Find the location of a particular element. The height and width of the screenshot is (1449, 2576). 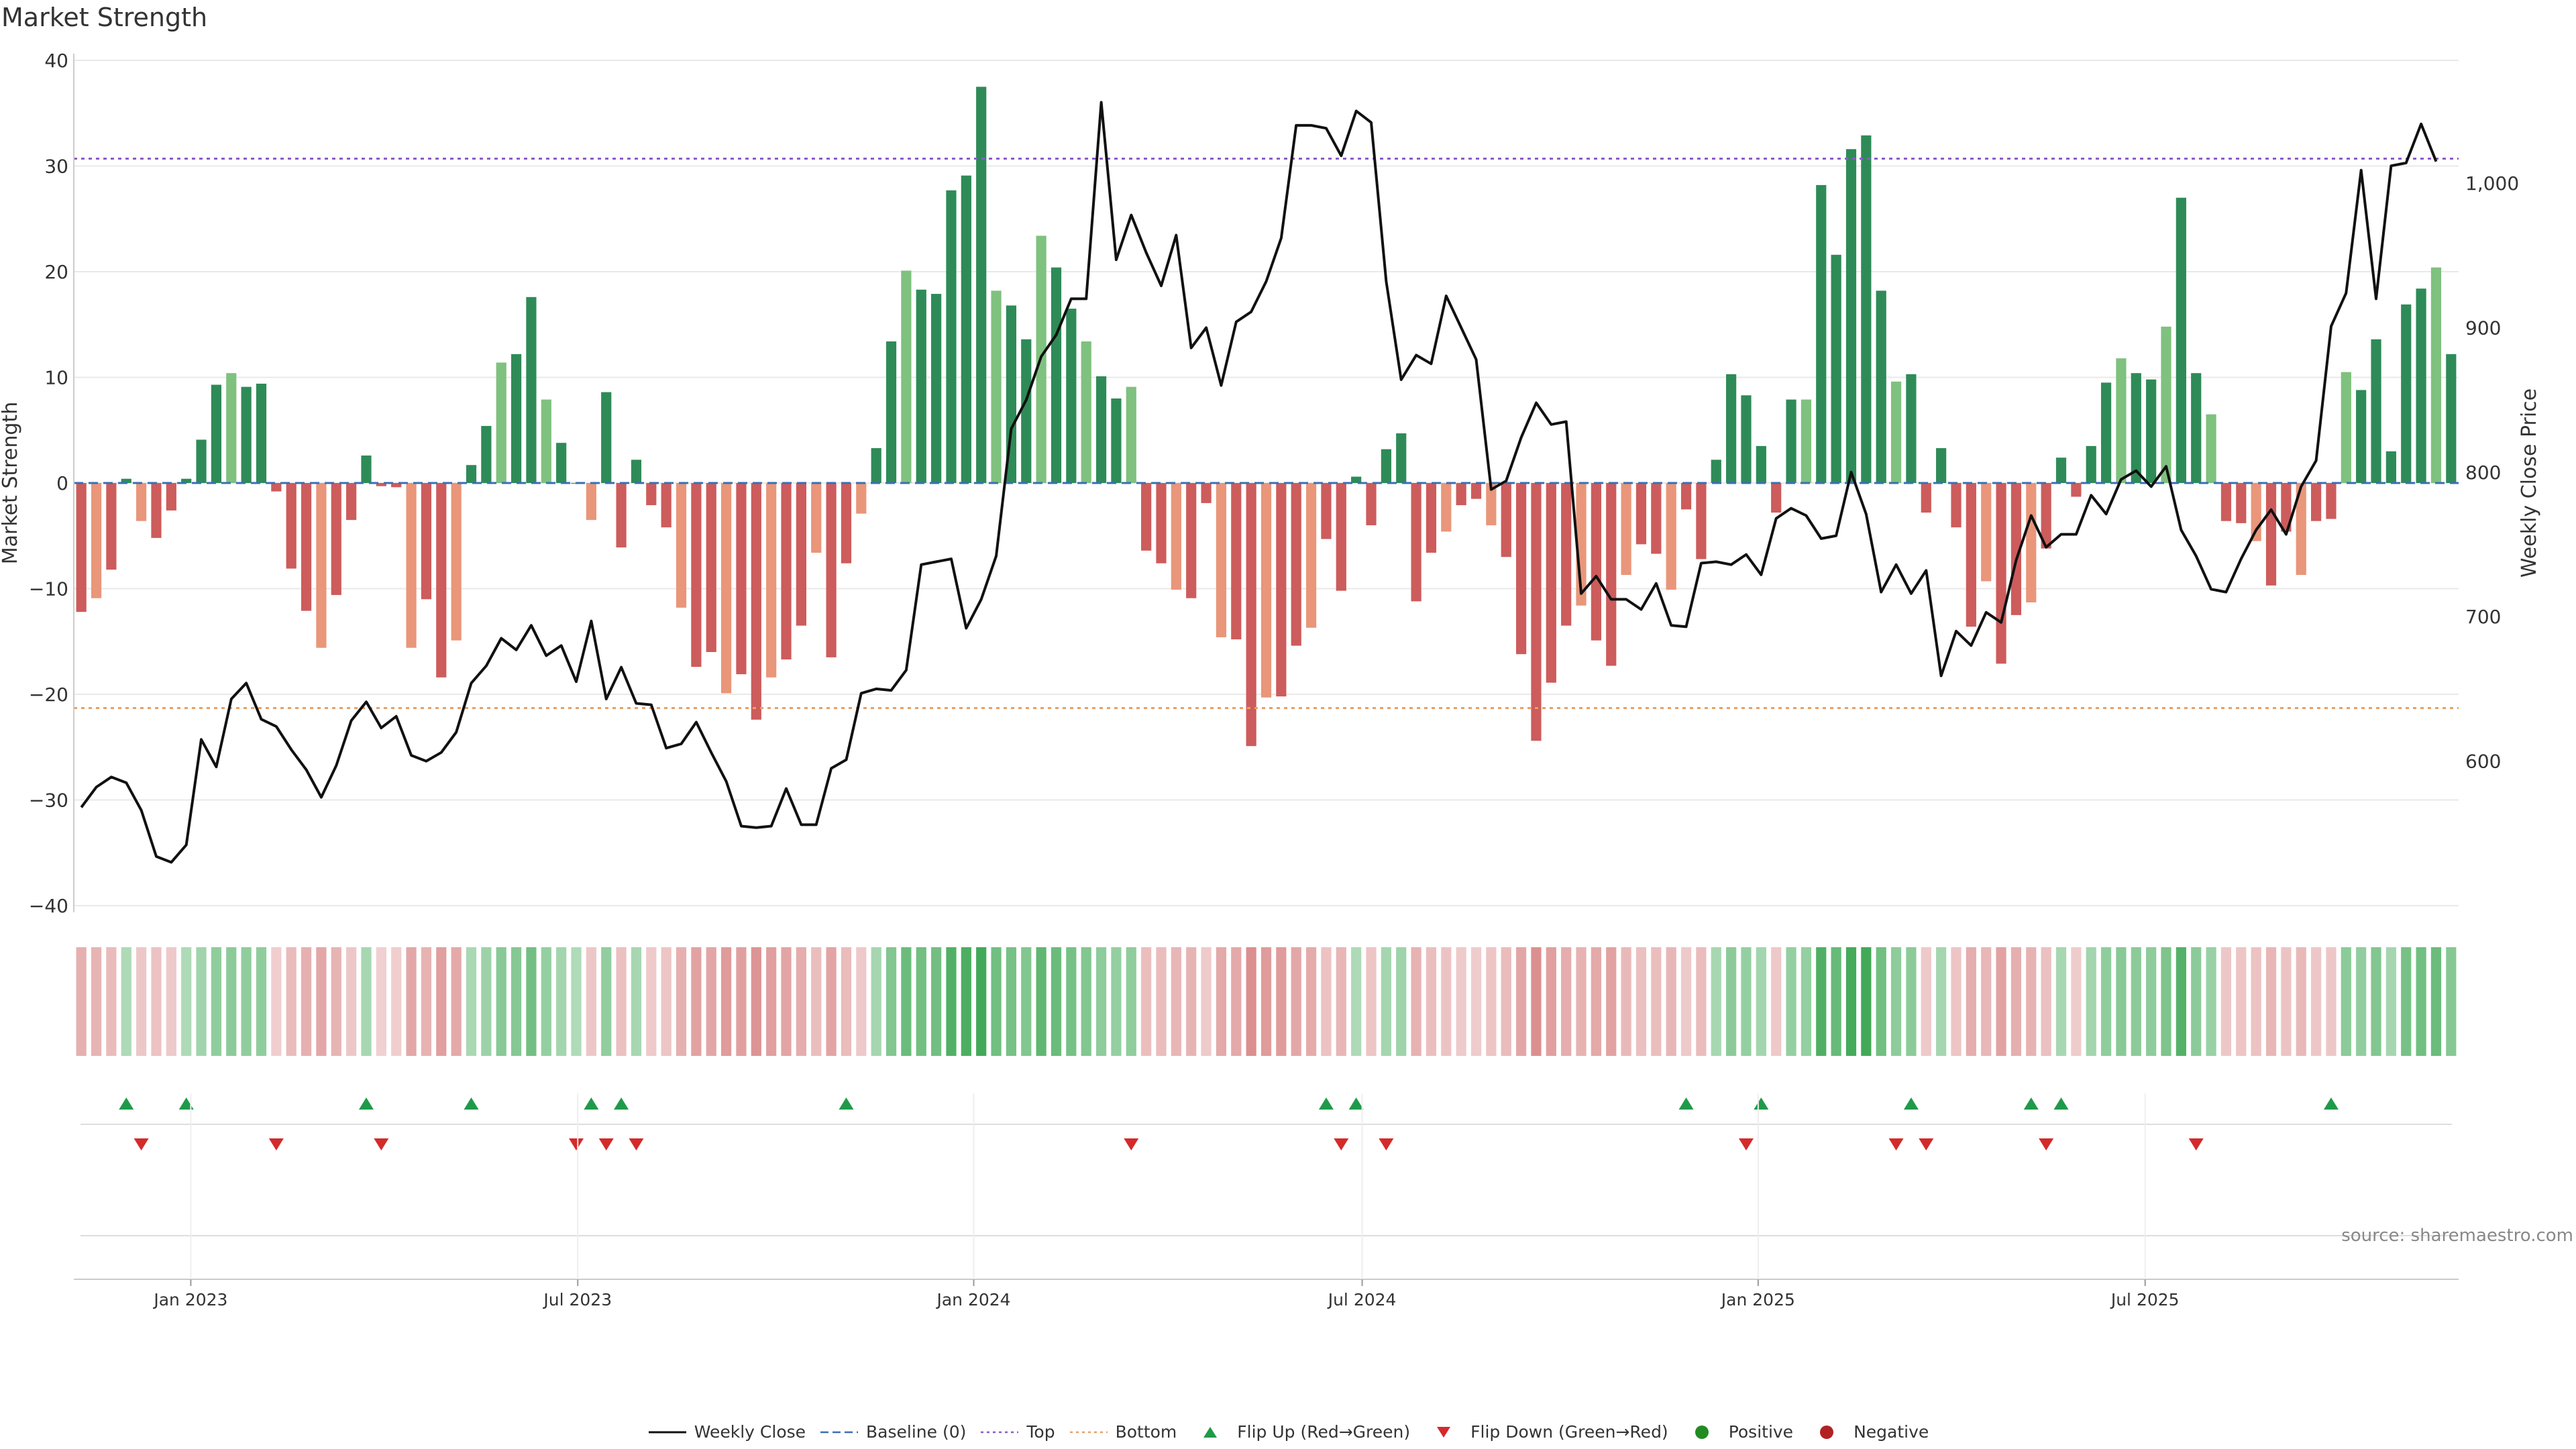

x-tick-label: Jul 2025 is located at coordinates (2145, 1299).